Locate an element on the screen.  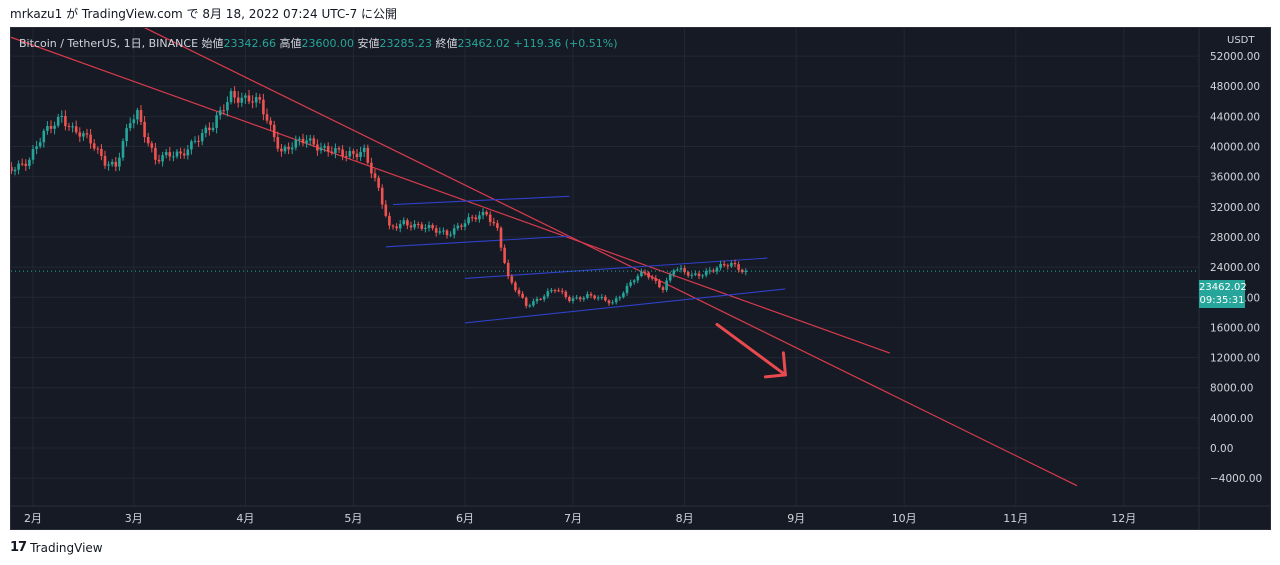
y-tick-label: 52000.00 is located at coordinates (1235, 57).